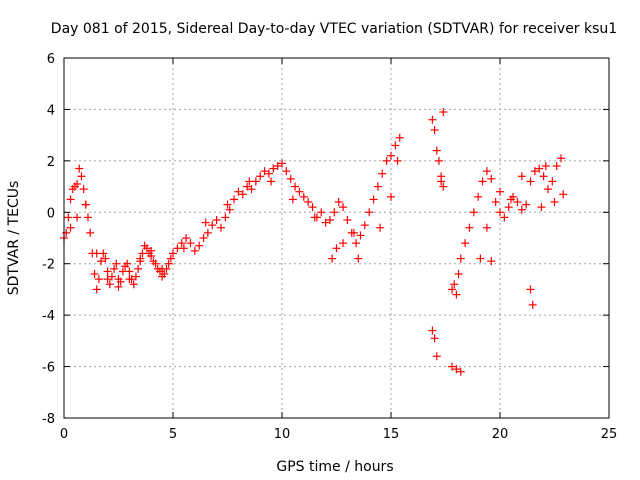  What do you see at coordinates (338, 434) in the screenshot?
I see `x-tick-labels: 0 5 10 15 20 25` at bounding box center [338, 434].